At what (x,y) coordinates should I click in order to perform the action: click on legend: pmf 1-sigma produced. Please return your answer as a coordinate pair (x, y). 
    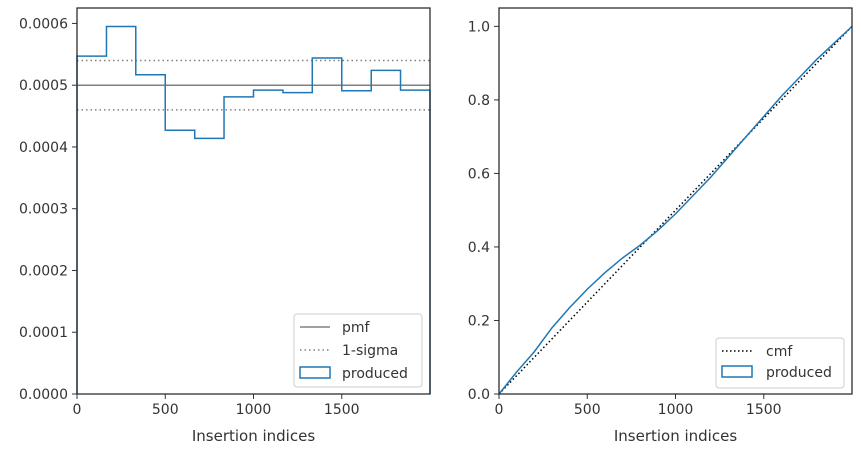
    Looking at the image, I should click on (358, 350).